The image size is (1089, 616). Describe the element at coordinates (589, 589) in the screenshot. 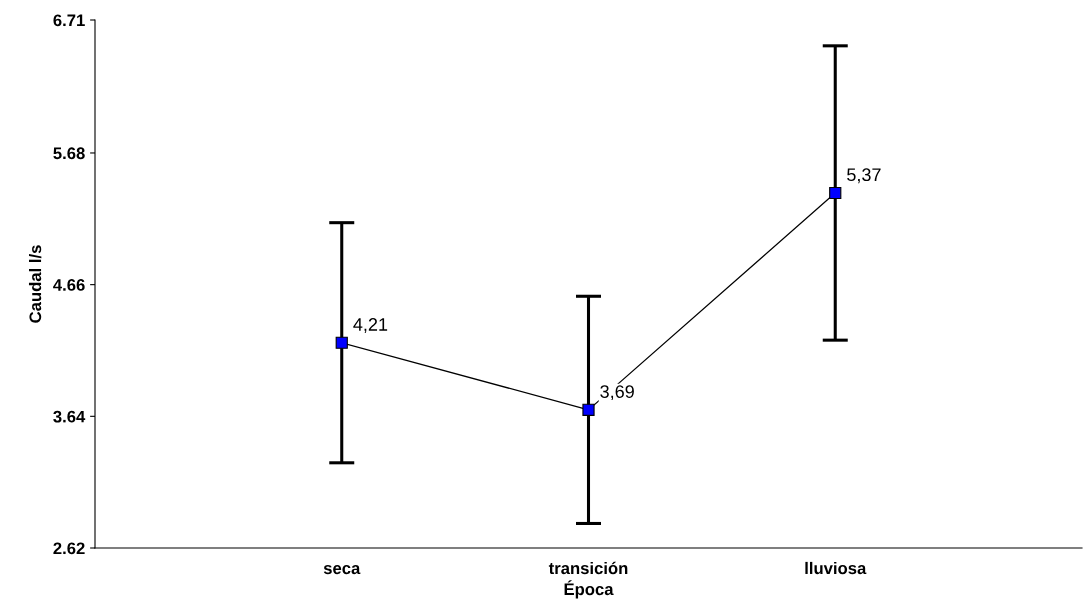

I see `x-axis-title: Época` at that location.